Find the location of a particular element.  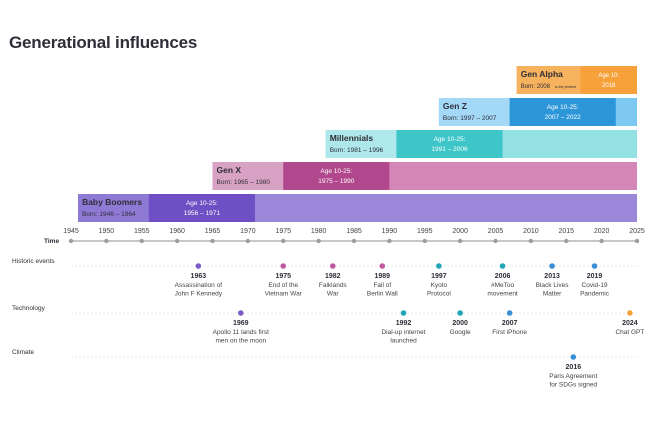

historic-events-event-year-2013: 2013 is located at coordinates (552, 276).